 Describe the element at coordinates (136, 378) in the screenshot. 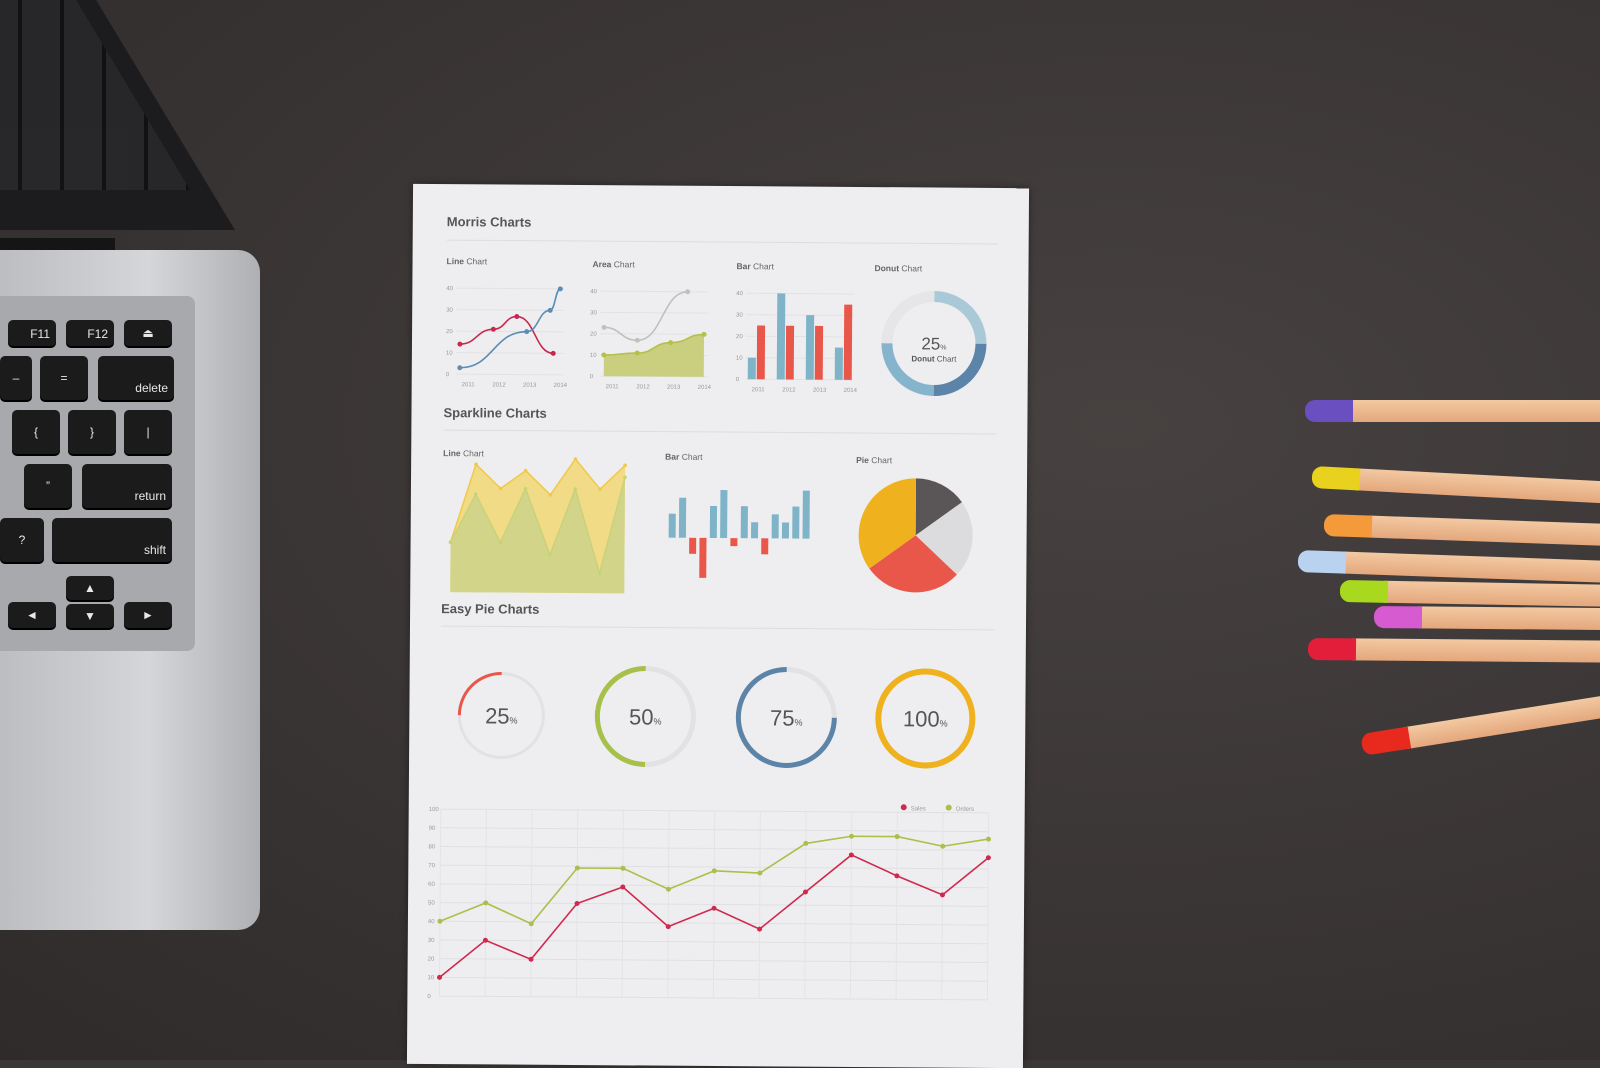

I see `key-delete: delete` at that location.